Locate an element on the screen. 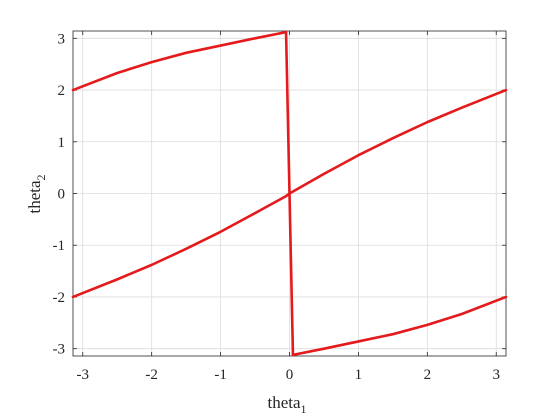  y-tick-label: 0 is located at coordinates (62, 195).